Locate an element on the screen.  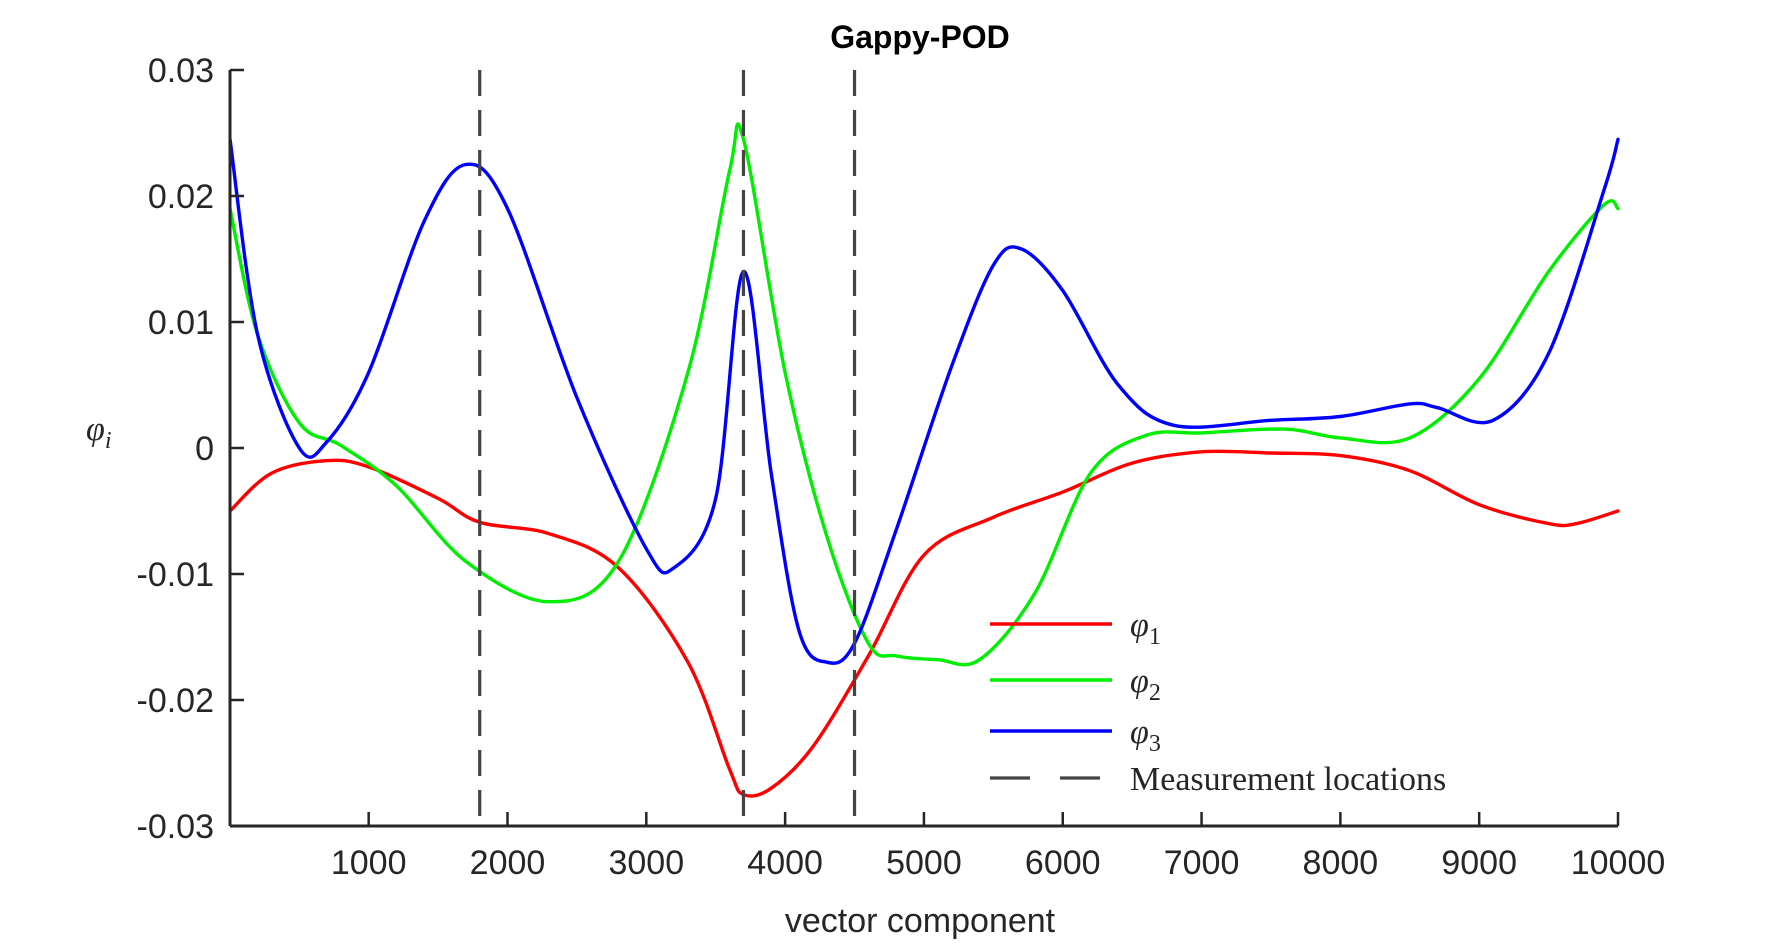
legend-label-phi-3: φ3 is located at coordinates (1145, 735).